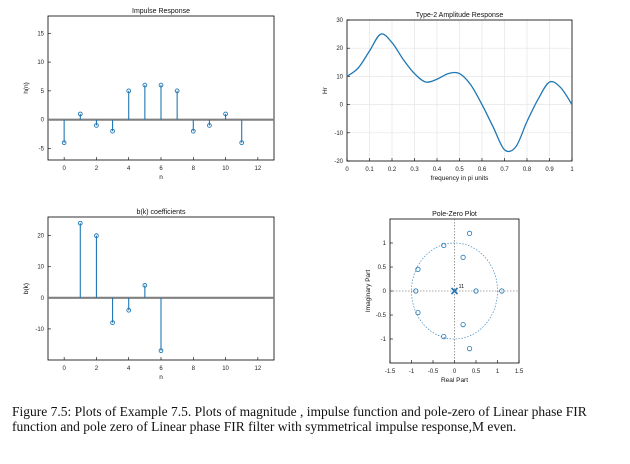 The width and height of the screenshot is (630, 464). I want to click on x-axis-label: frequency in pi units, so click(460, 178).